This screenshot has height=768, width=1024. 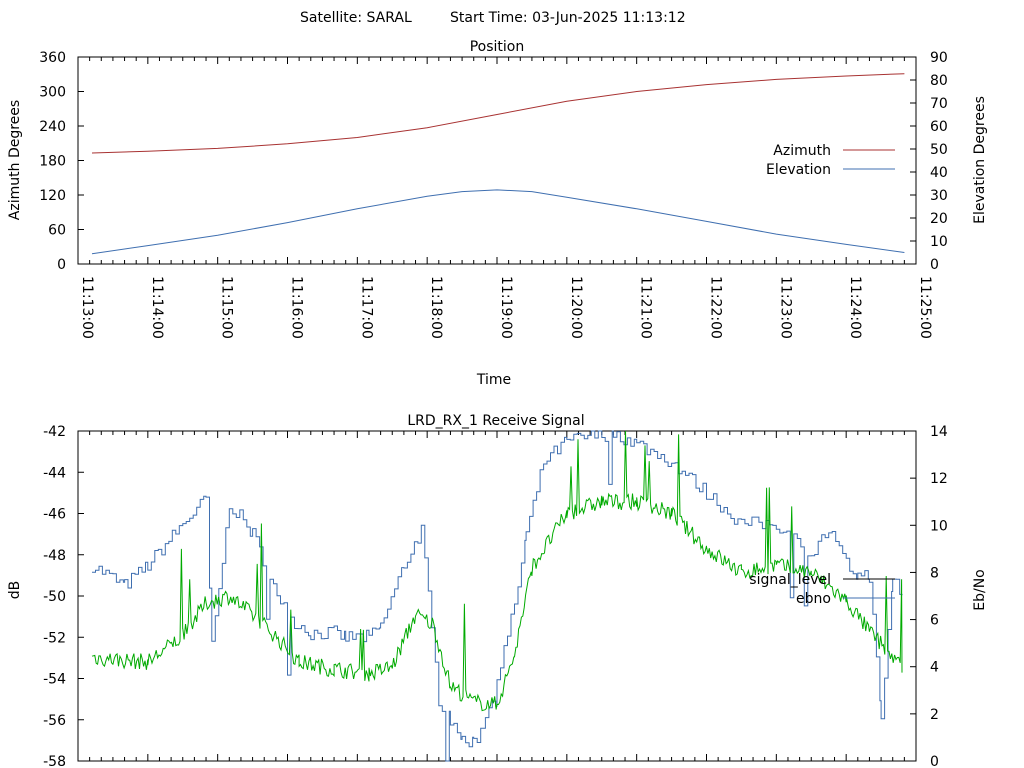 What do you see at coordinates (716, 307) in the screenshot?
I see `position-x-tick-label: 11:22:00` at bounding box center [716, 307].